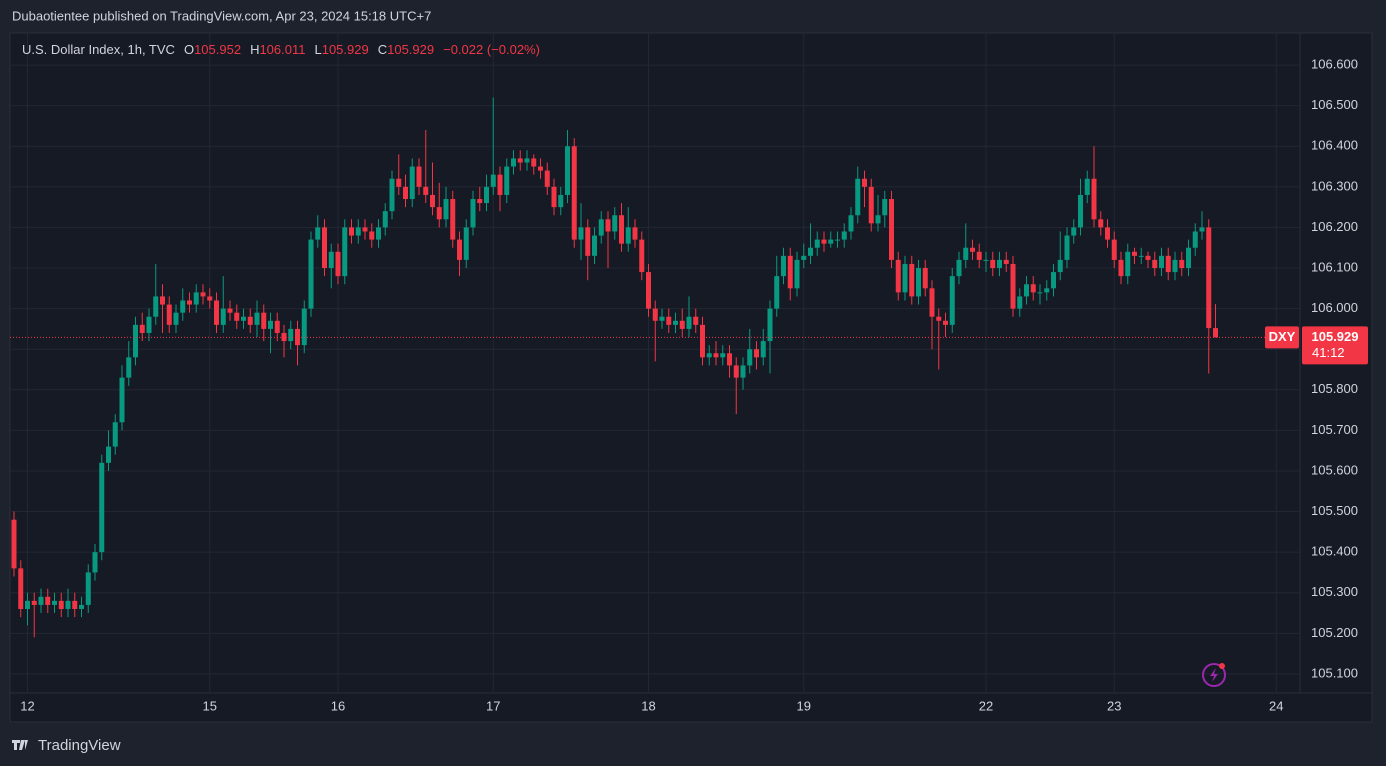 The height and width of the screenshot is (766, 1386). I want to click on legend-title: U.S. Dollar Index, 1h, TVC, so click(98, 49).